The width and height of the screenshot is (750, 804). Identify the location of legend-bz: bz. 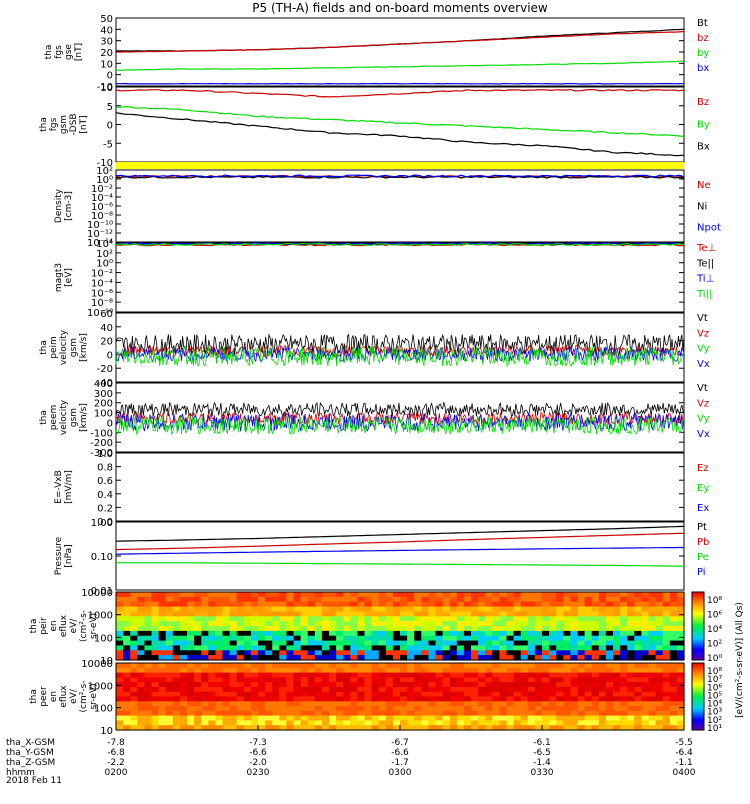
(703, 38).